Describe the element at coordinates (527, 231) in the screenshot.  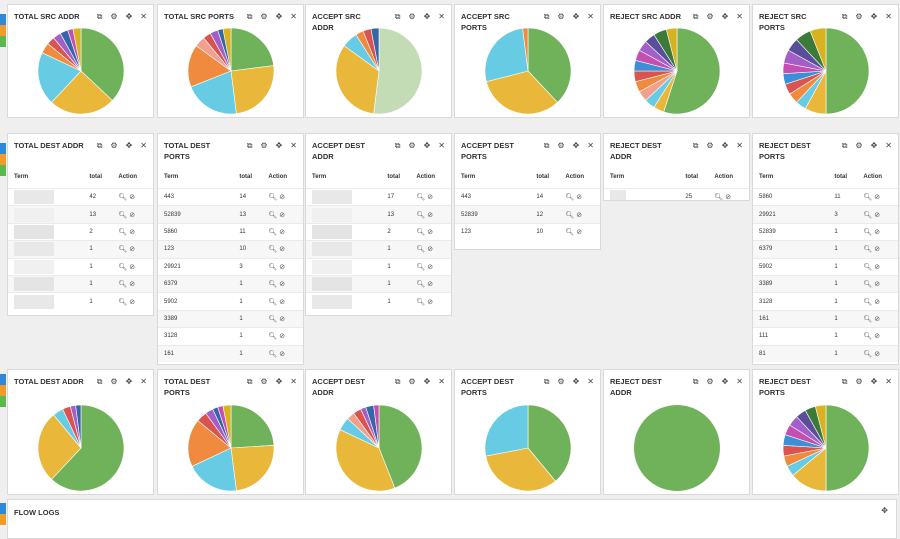
I see `table-row: 123 10 🔍︎⊘` at that location.